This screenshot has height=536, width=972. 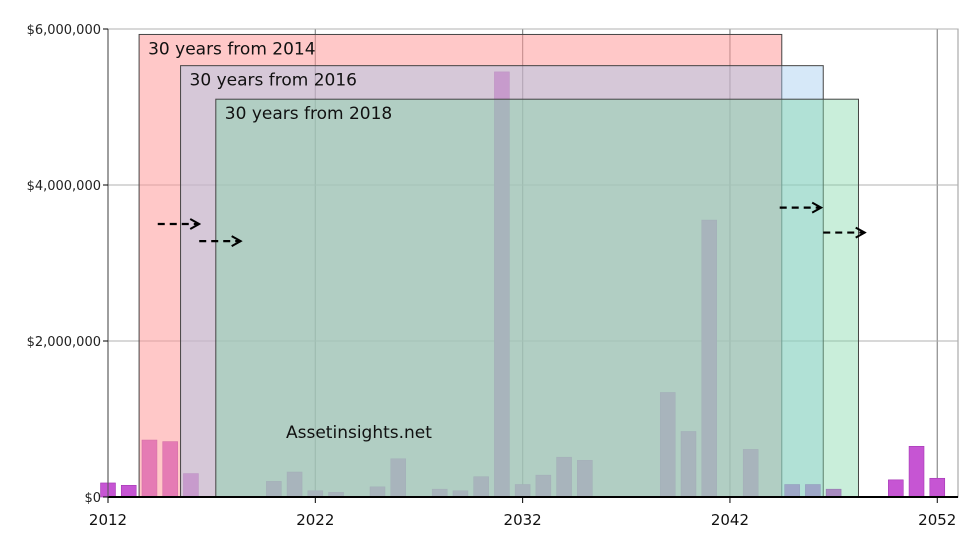 I want to click on window-label: 30 years from 2018, so click(x=308, y=114).